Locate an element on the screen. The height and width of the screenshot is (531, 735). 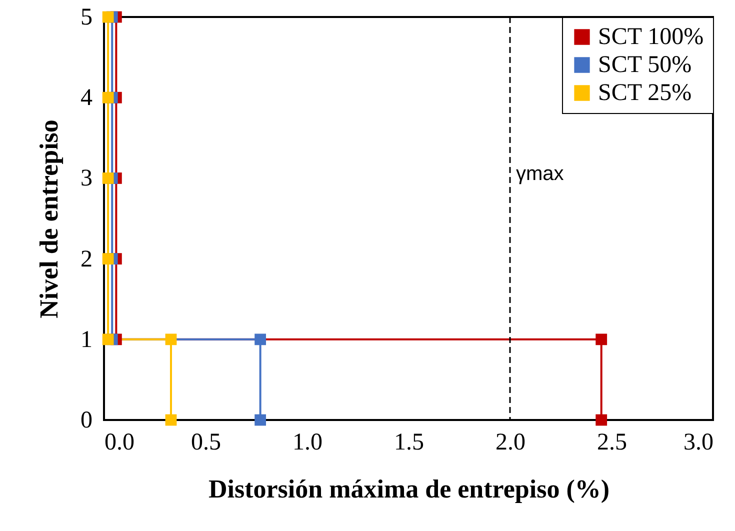
x-tick-label: 3.0 is located at coordinates (699, 443).